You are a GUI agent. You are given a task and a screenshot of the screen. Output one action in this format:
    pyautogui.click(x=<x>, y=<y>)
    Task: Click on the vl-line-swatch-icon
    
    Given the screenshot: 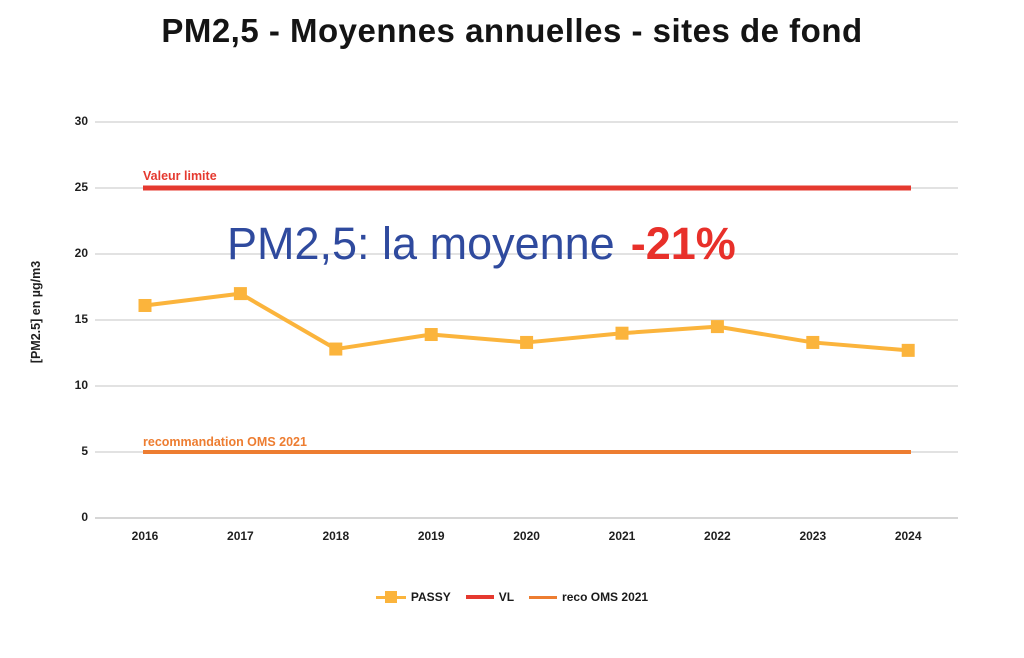 What is the action you would take?
    pyautogui.click(x=479, y=597)
    